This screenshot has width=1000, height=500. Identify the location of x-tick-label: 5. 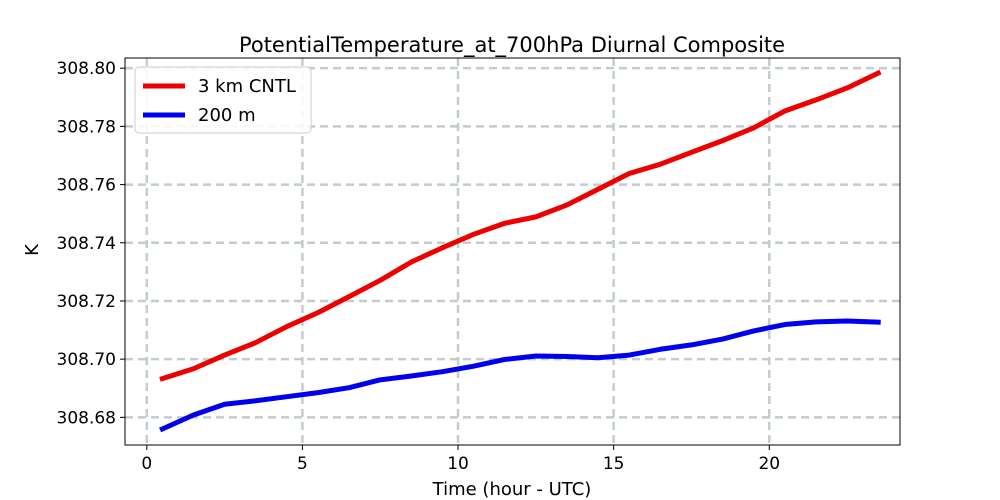
(302, 464).